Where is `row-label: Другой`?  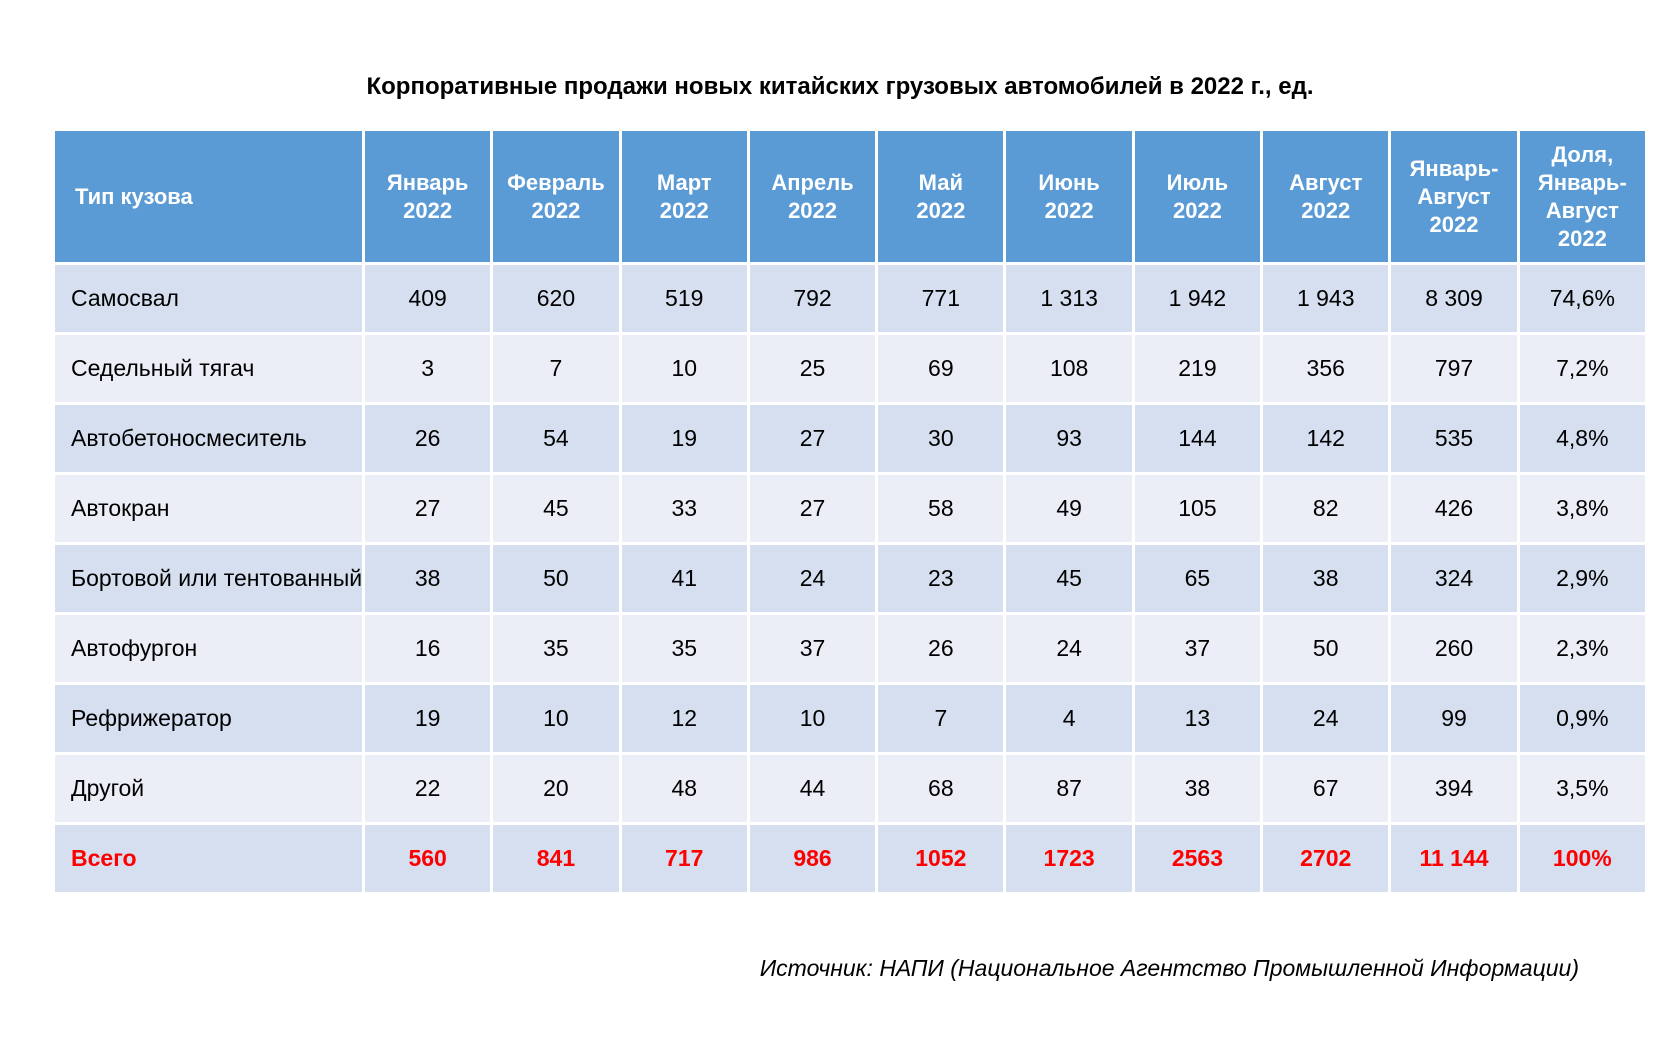 row-label: Другой is located at coordinates (208, 788).